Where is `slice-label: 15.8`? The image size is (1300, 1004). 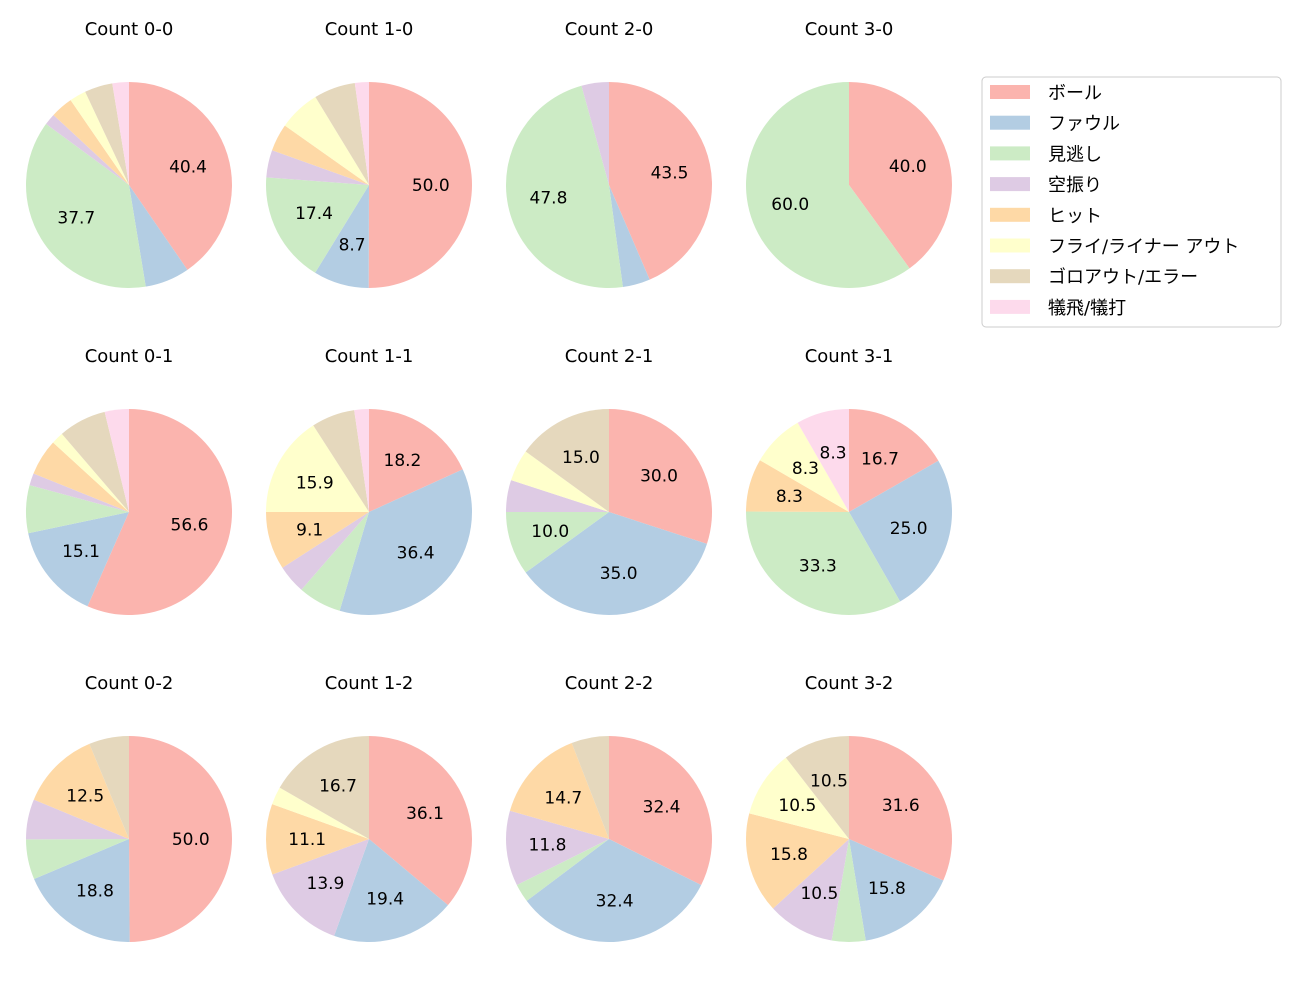
slice-label: 15.8 is located at coordinates (887, 889).